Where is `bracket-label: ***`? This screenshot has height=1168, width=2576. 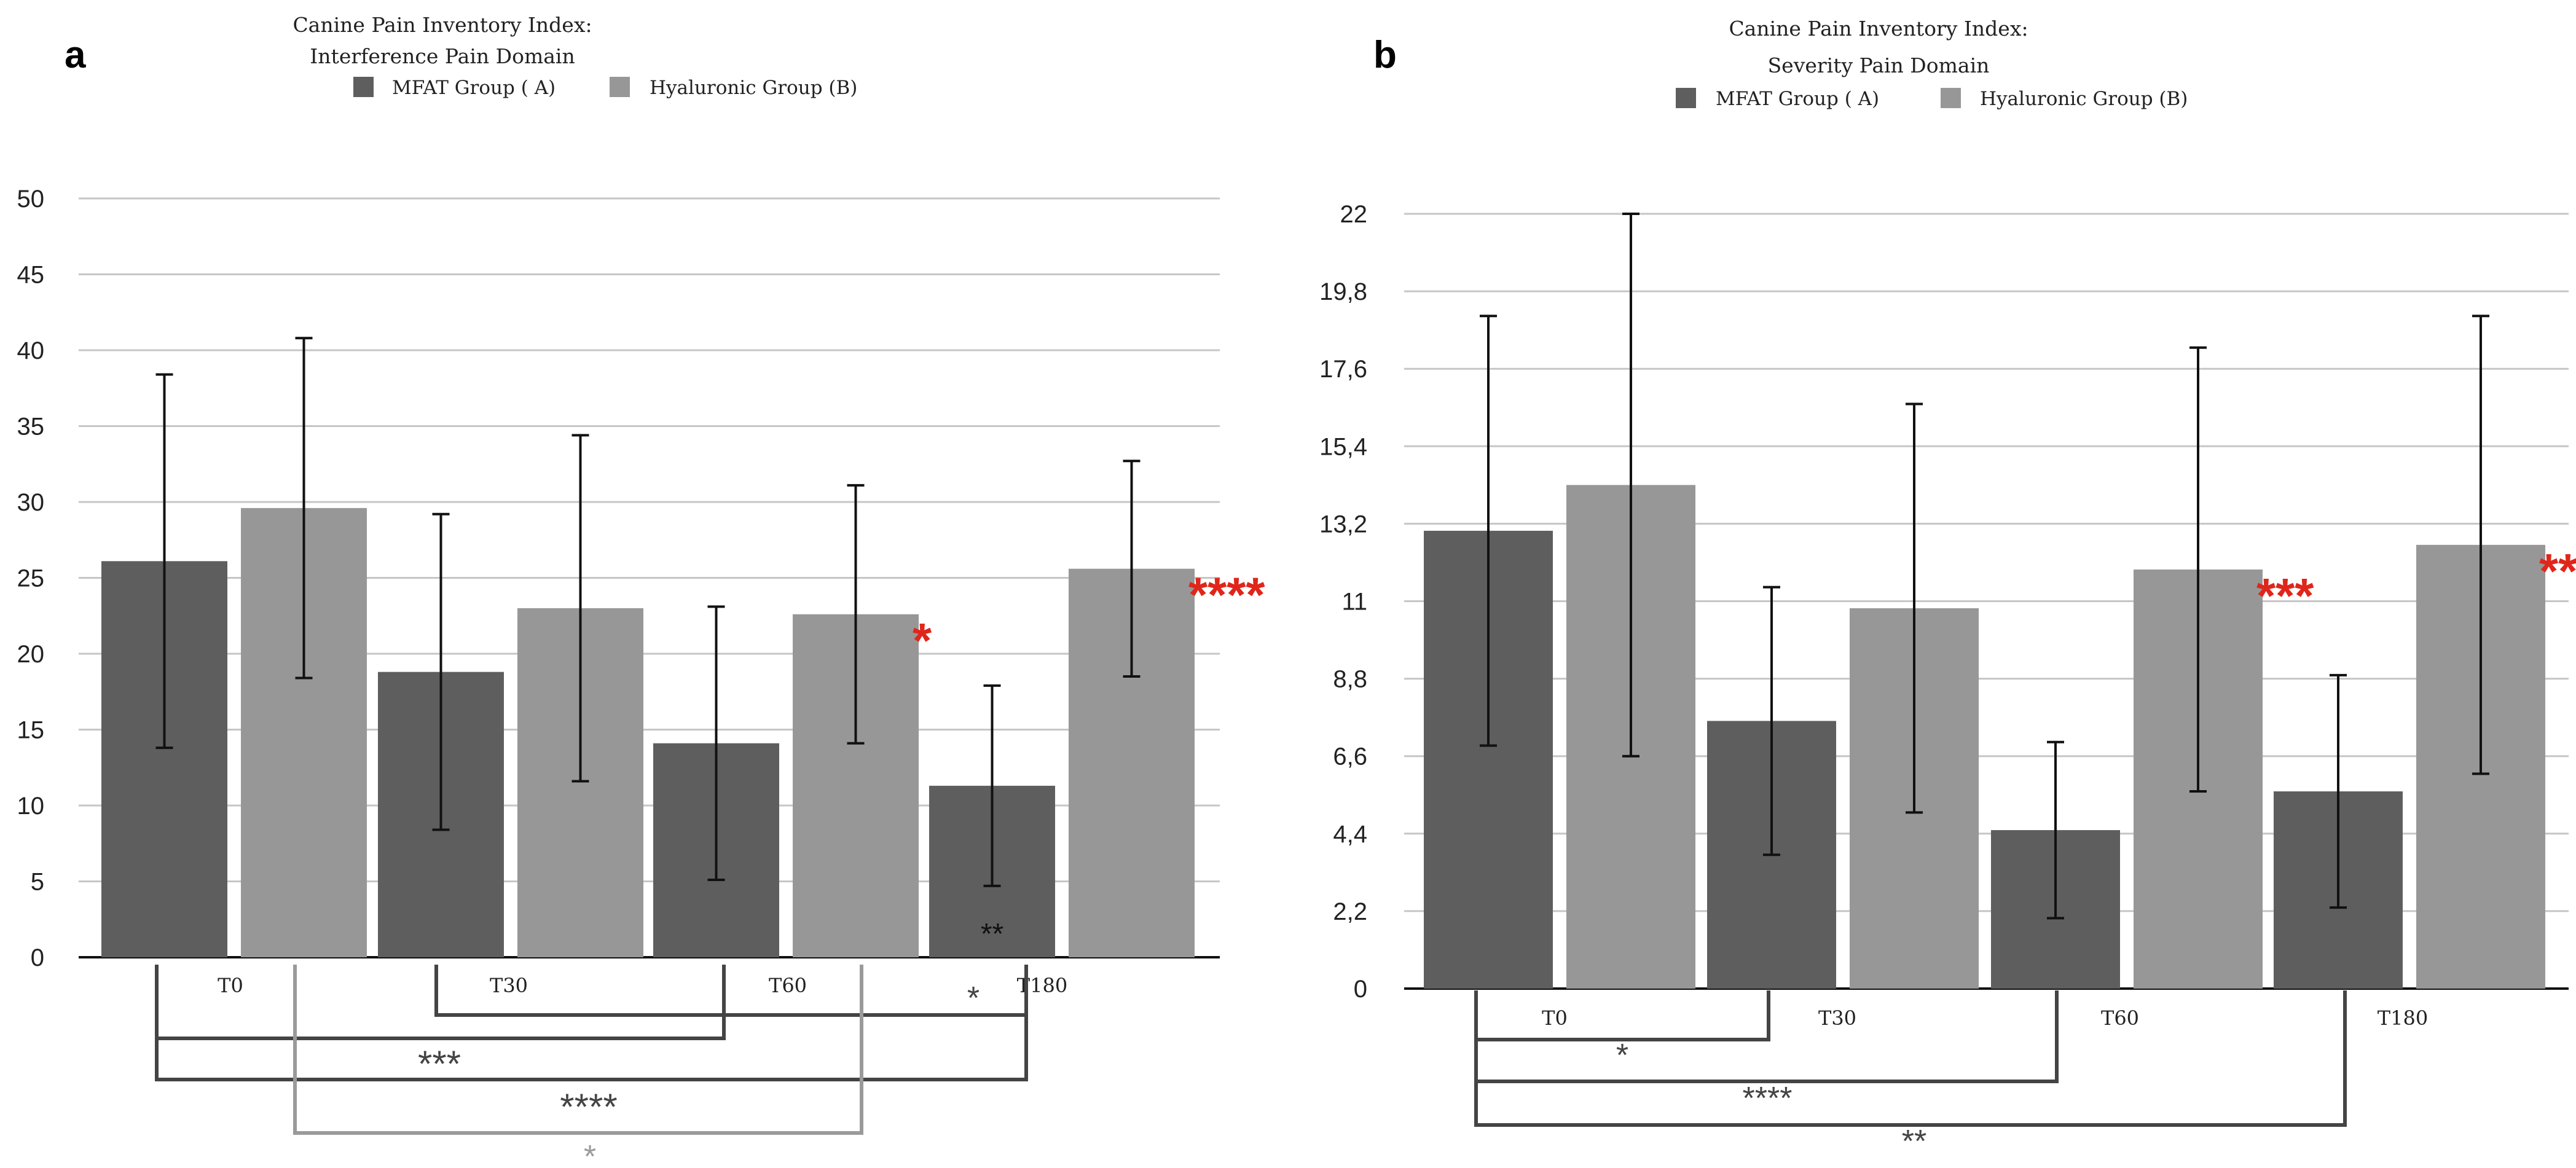
bracket-label: *** is located at coordinates (439, 1063).